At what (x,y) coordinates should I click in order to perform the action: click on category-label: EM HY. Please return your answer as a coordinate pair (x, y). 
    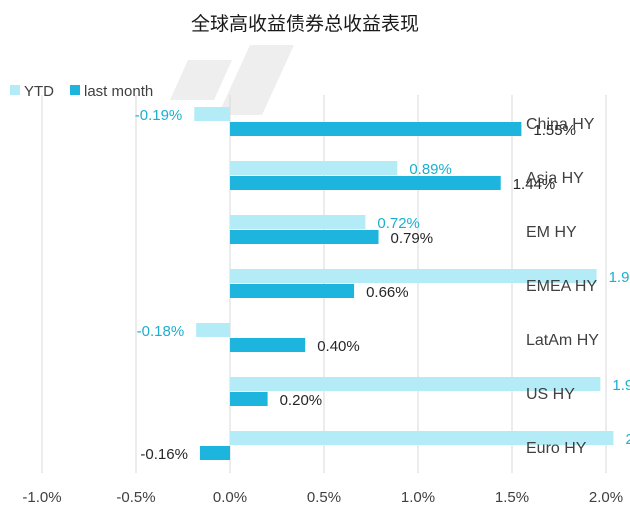
    Looking at the image, I should click on (551, 232).